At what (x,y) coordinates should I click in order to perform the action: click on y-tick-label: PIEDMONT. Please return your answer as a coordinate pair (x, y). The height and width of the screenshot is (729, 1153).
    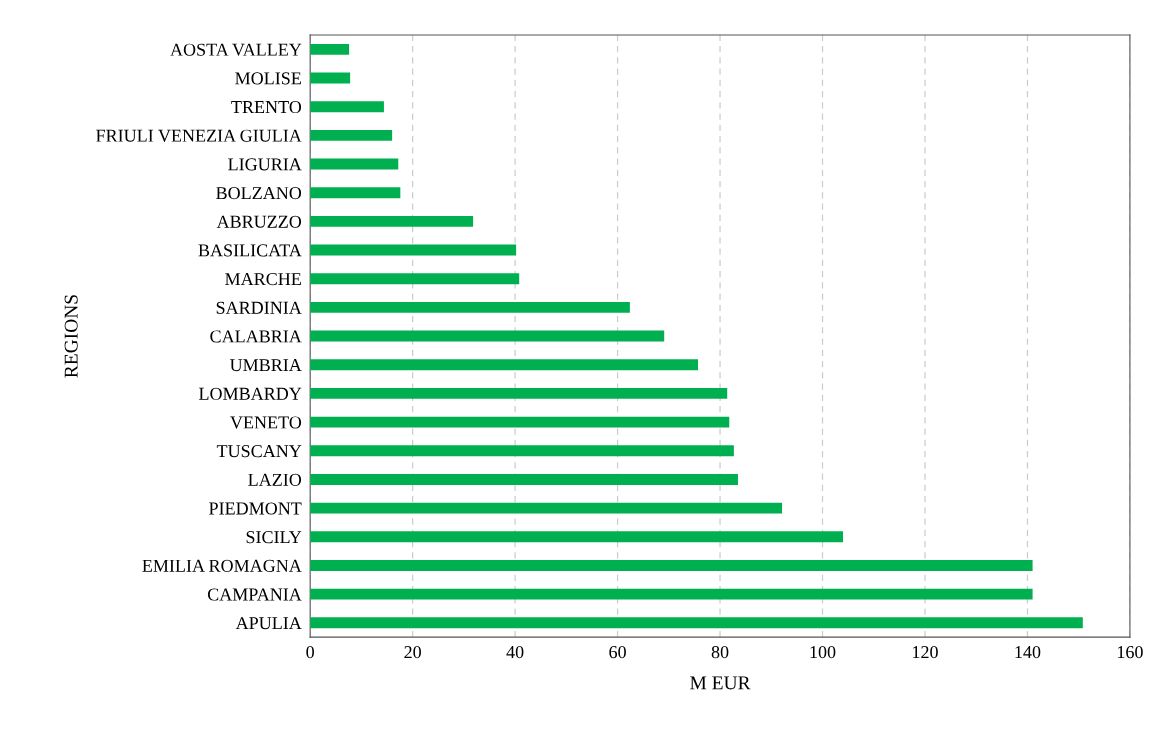
    Looking at the image, I should click on (255, 508).